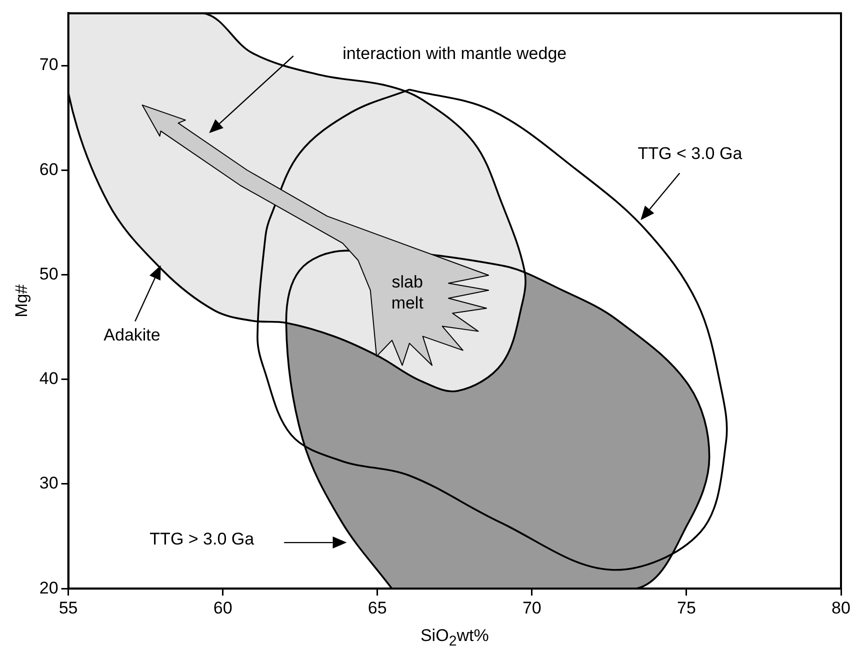 The image size is (855, 662). Describe the element at coordinates (48, 588) in the screenshot. I see `y-tick-label: 20` at that location.